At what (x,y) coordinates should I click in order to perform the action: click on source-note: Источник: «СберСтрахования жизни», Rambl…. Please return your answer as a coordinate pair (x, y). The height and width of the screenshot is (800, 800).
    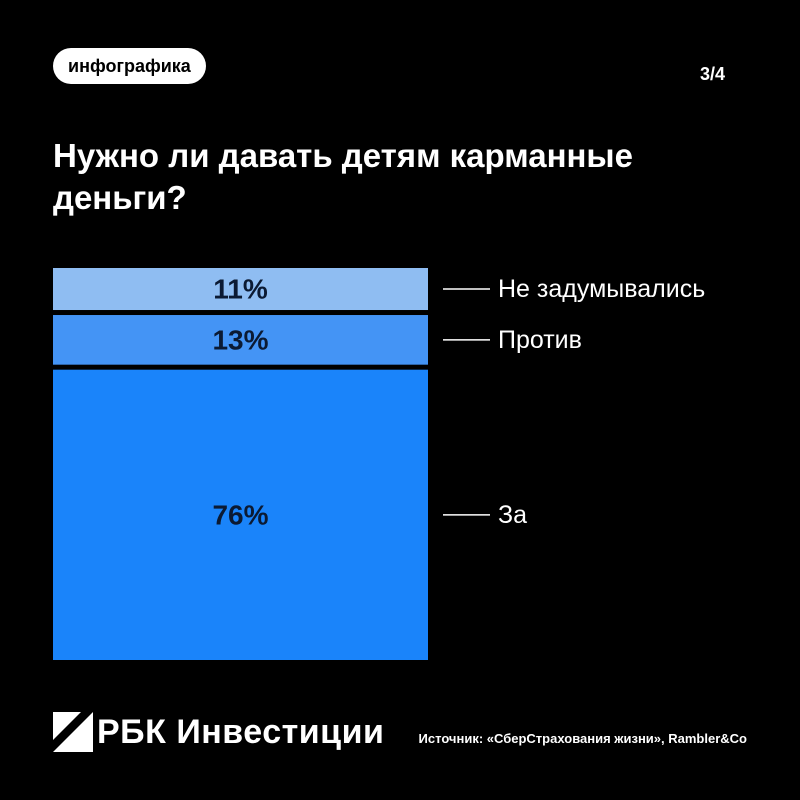
    Looking at the image, I should click on (582, 738).